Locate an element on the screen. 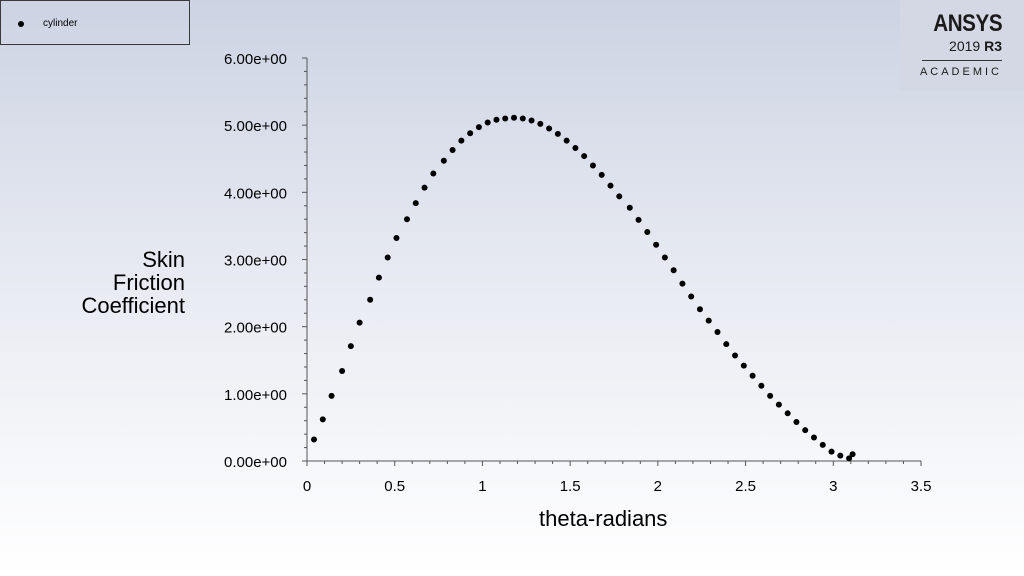 This screenshot has height=576, width=1024. x-tick-label: 0 is located at coordinates (307, 486).